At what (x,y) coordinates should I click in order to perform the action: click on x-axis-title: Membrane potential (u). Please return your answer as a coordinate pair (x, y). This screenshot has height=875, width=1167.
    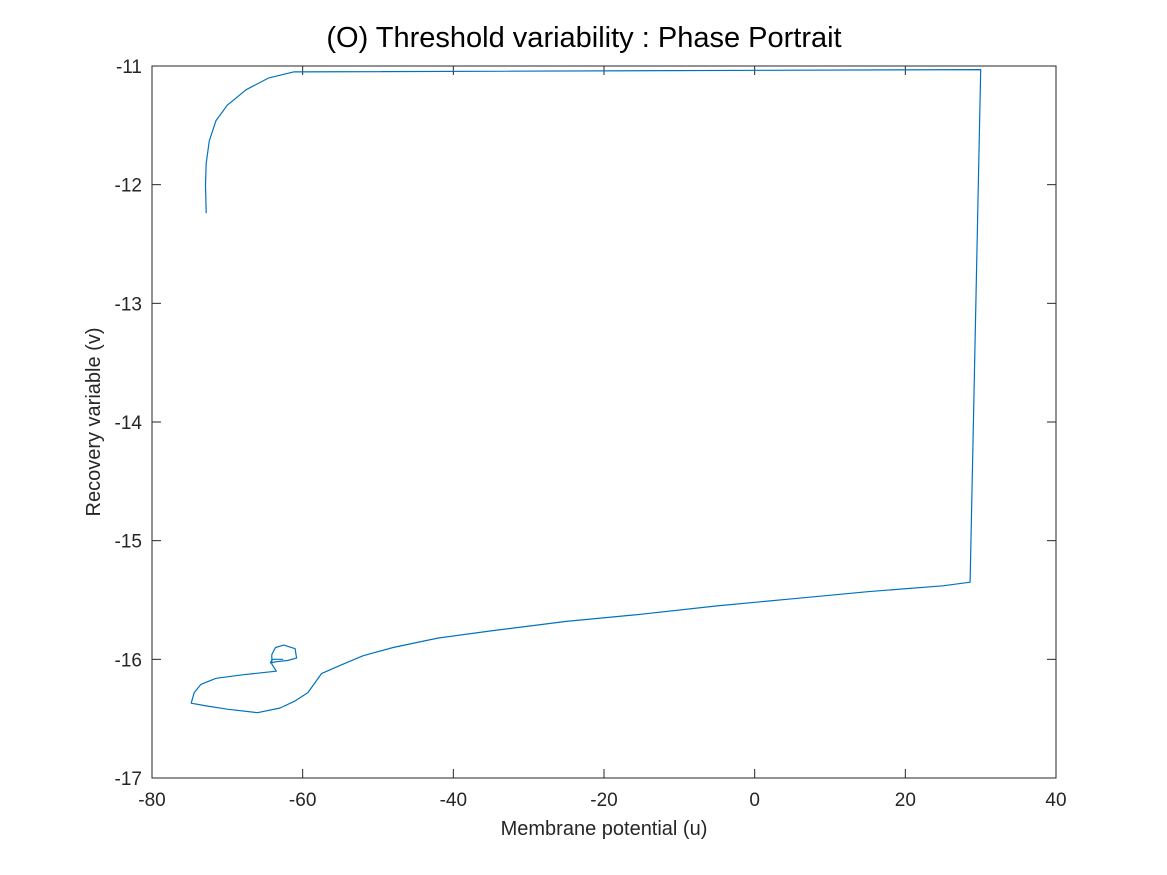
    Looking at the image, I should click on (604, 829).